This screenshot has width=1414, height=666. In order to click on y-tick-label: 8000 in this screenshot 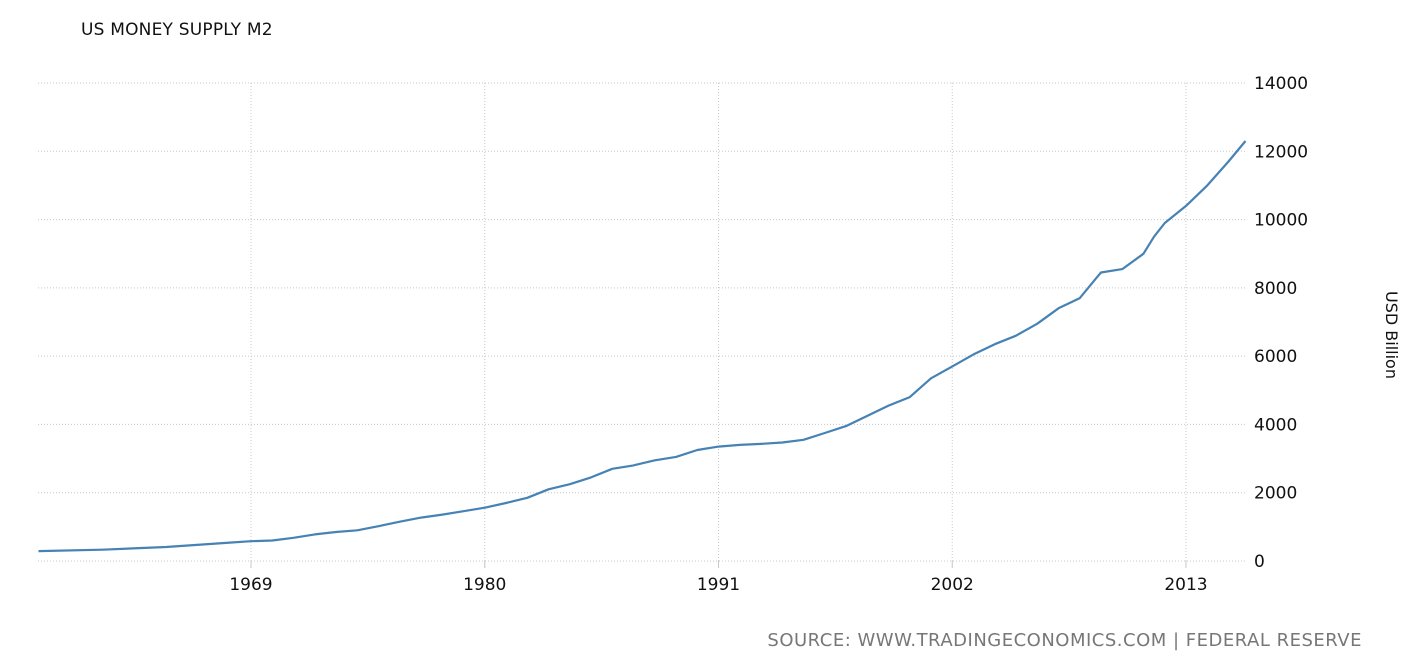, I will do `click(1275, 289)`.